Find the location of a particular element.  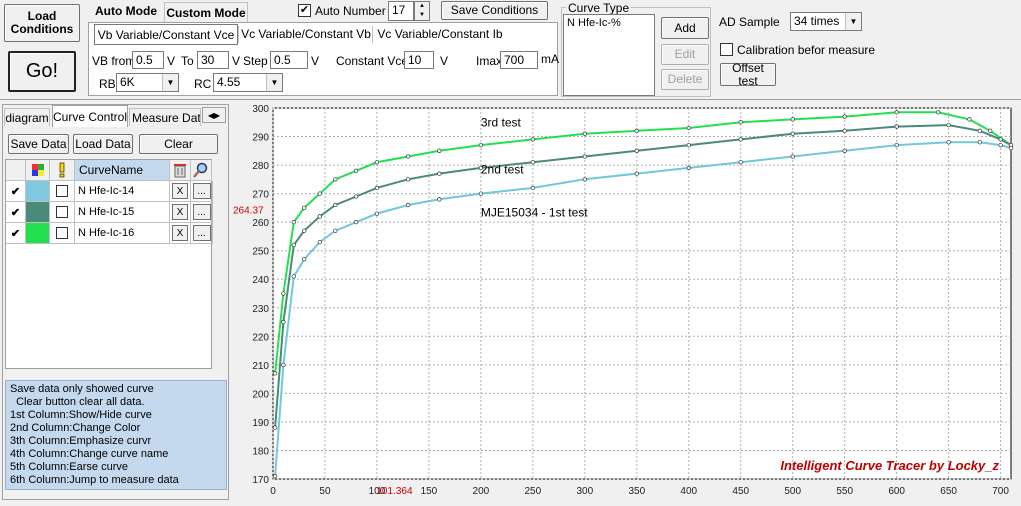

x-tick-label: 250 is located at coordinates (533, 491).